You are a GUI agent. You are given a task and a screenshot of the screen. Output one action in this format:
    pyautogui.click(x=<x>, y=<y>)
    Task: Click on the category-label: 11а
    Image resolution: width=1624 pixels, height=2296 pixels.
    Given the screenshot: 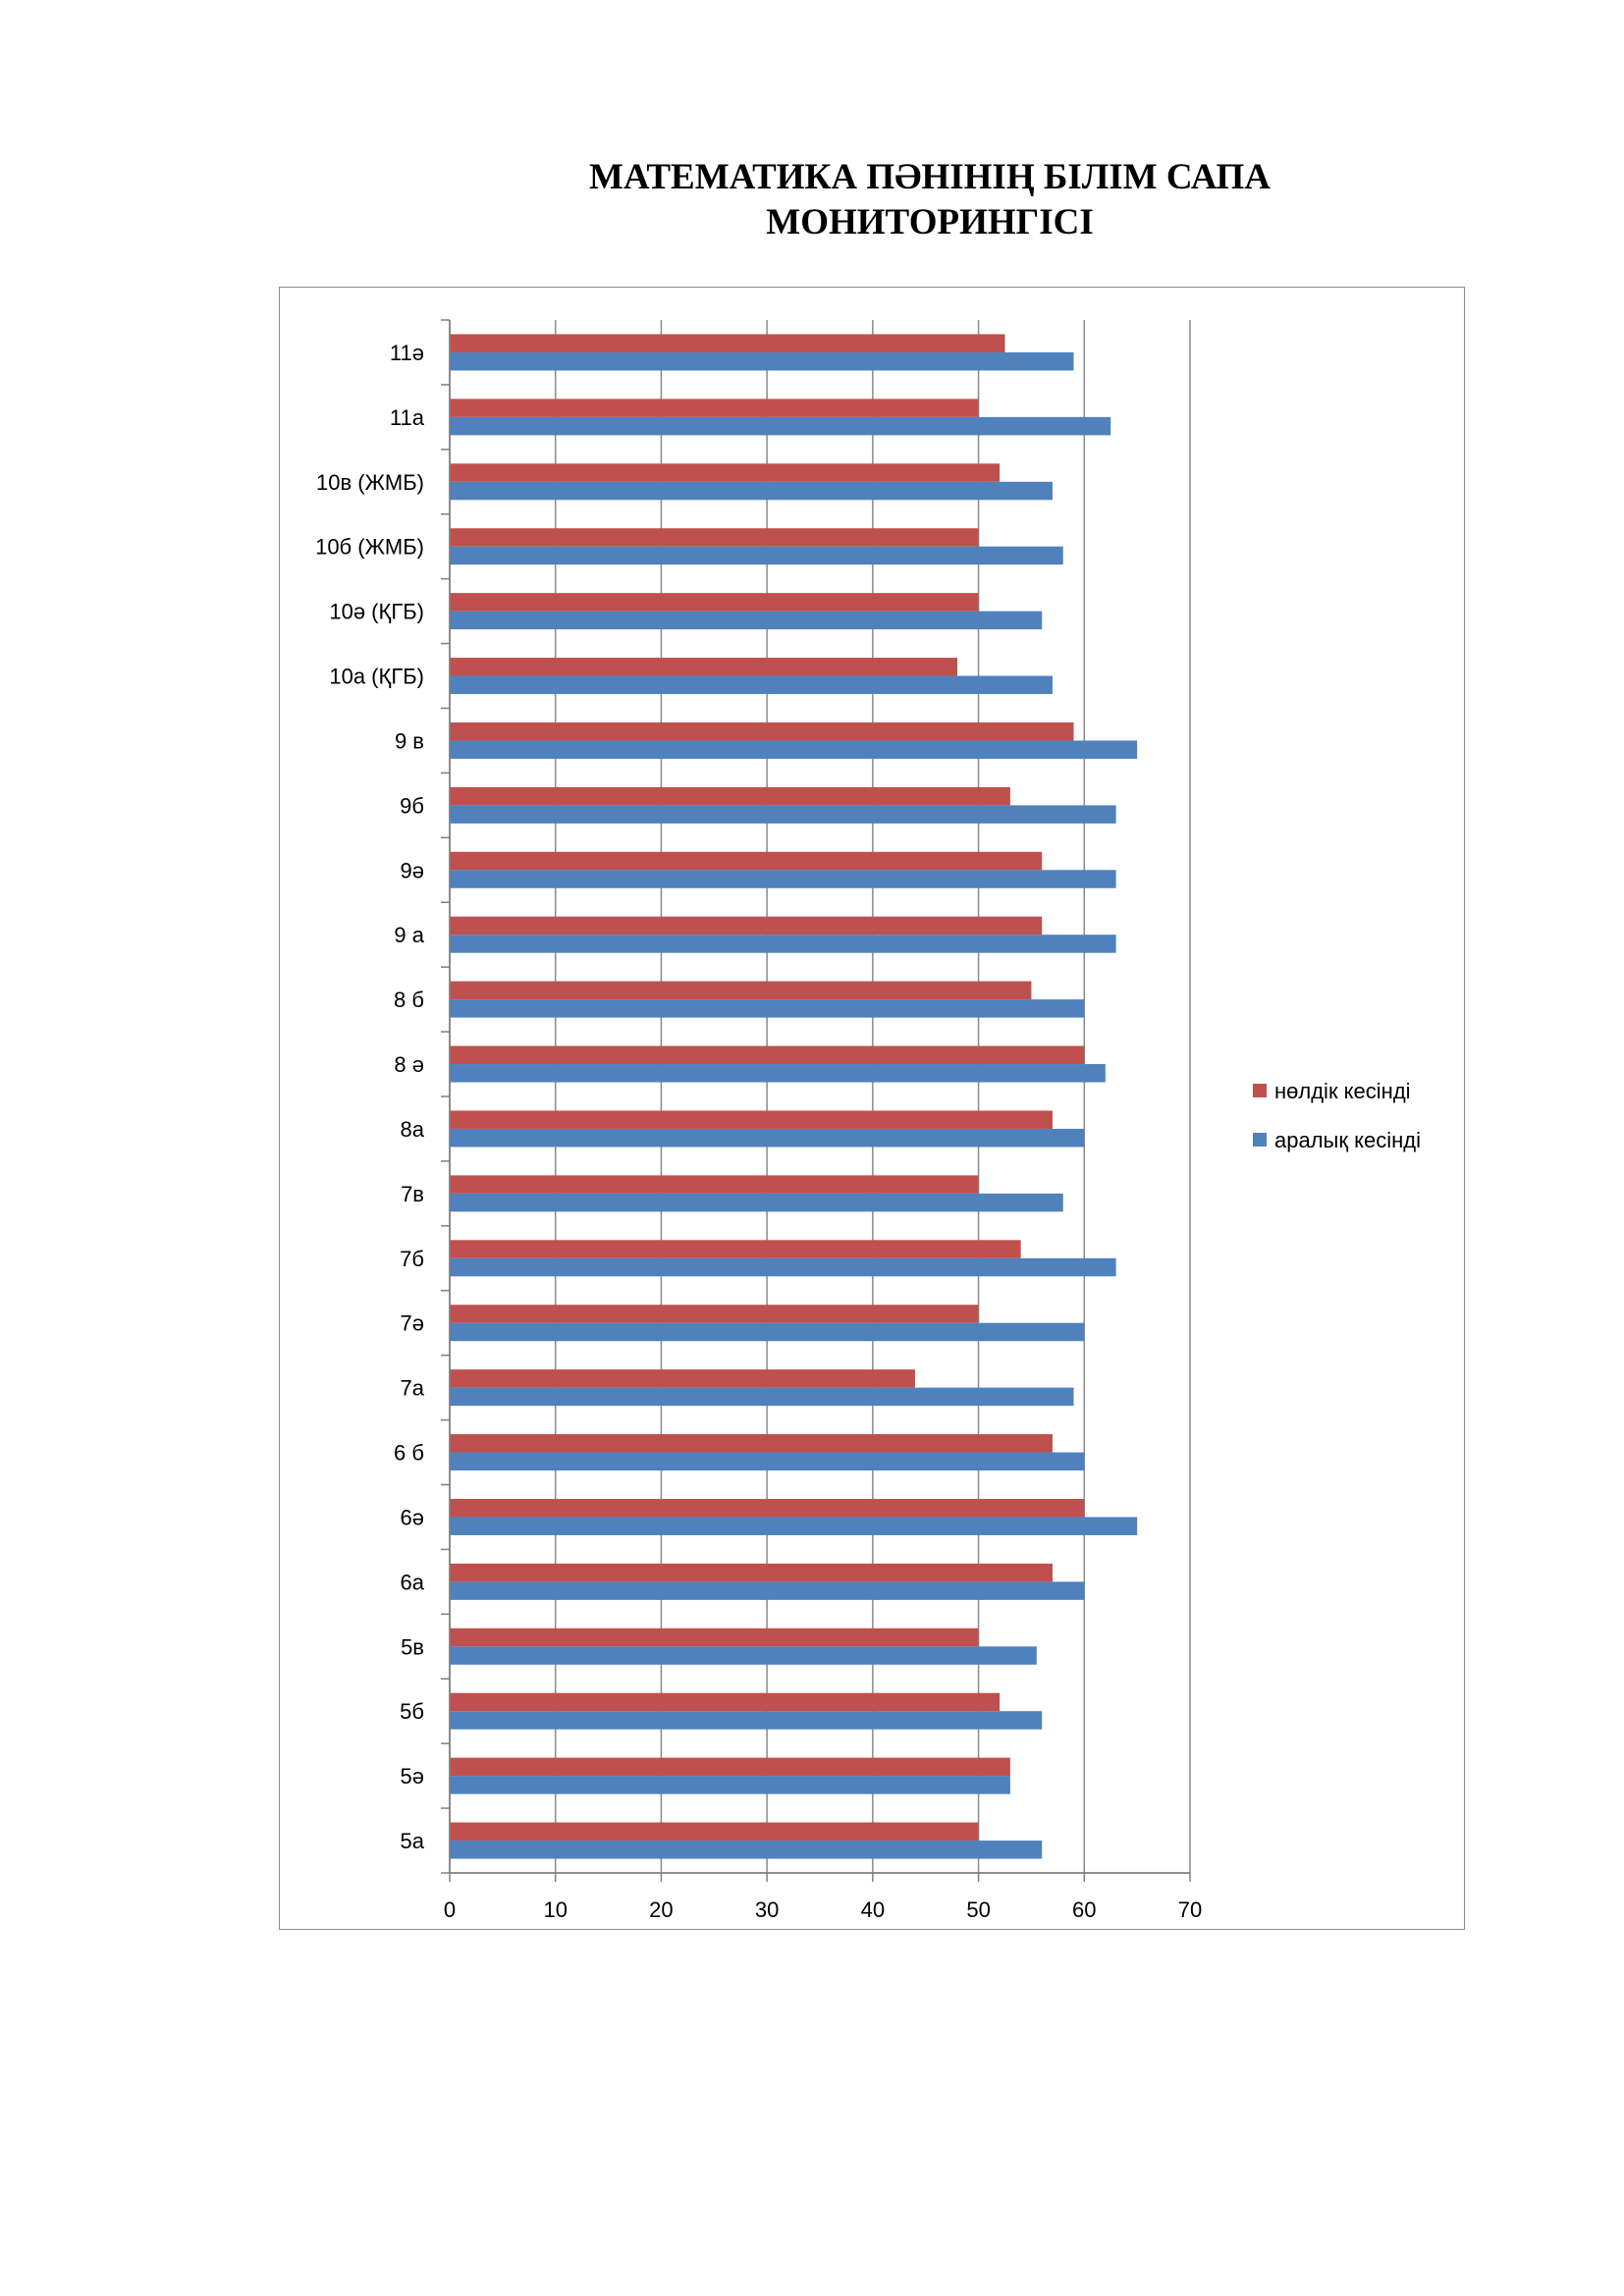 What is the action you would take?
    pyautogui.click(x=407, y=418)
    